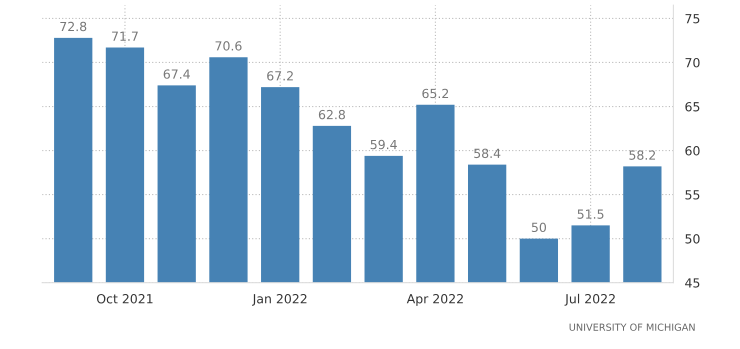 This screenshot has height=349, width=740. Describe the element at coordinates (692, 239) in the screenshot. I see `y-tick-label: 50` at that location.